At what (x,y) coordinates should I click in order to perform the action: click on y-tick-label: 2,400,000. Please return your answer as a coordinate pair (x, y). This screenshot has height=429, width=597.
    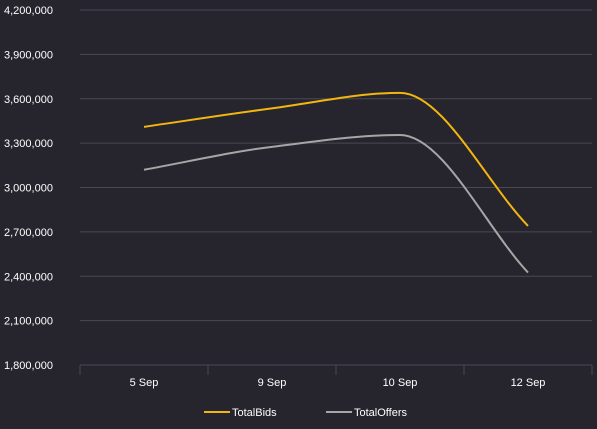
    Looking at the image, I should click on (28, 277).